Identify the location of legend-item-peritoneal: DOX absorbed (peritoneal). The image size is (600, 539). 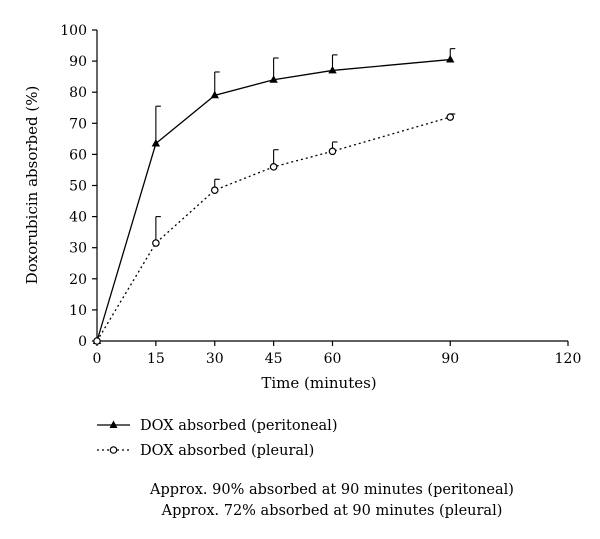
(217, 426).